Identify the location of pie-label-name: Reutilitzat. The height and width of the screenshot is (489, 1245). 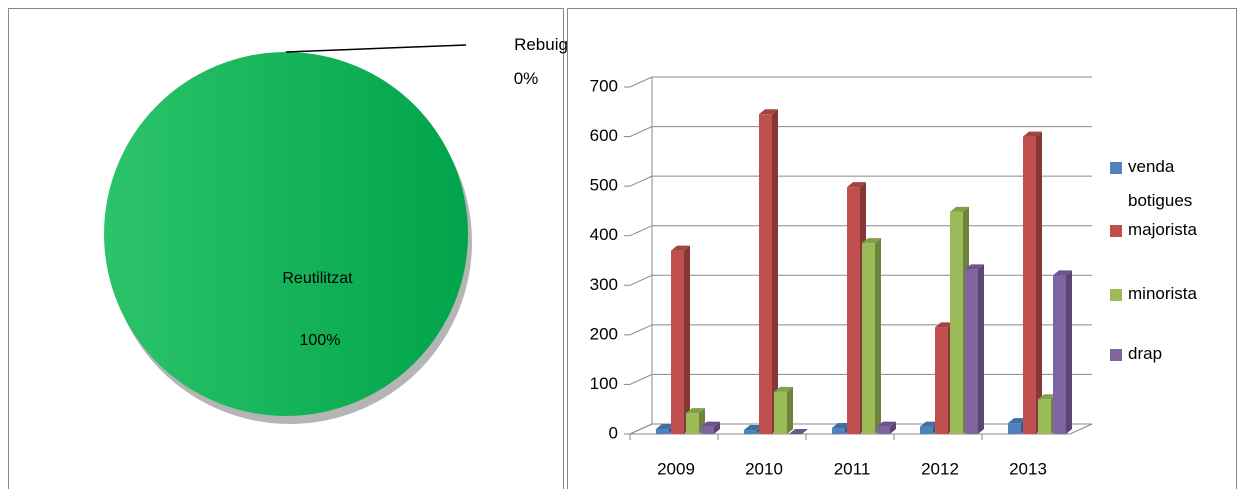
(317, 278).